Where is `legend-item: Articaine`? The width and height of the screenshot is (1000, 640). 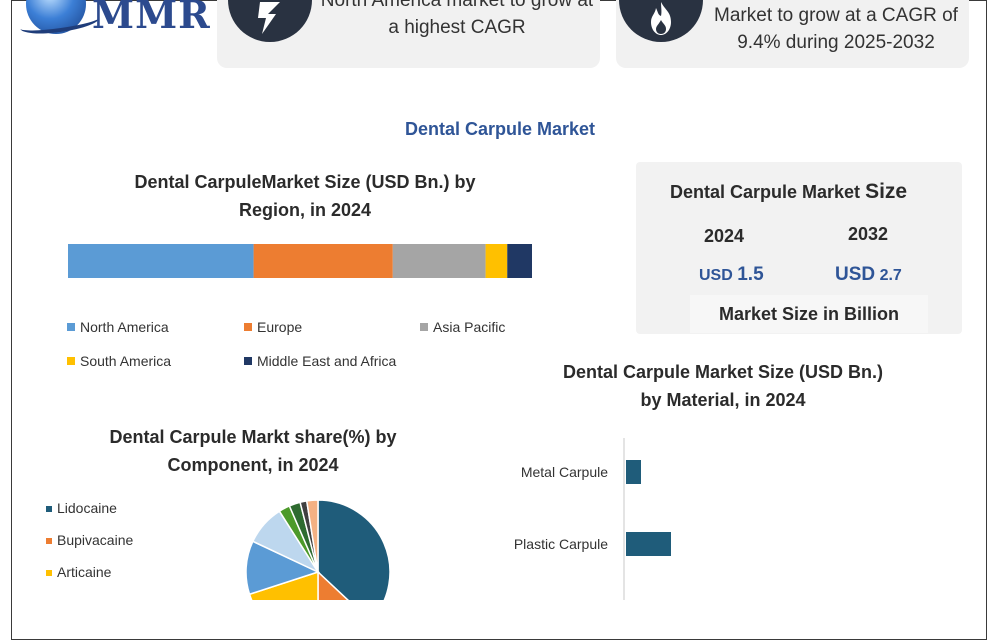 legend-item: Articaine is located at coordinates (78, 572).